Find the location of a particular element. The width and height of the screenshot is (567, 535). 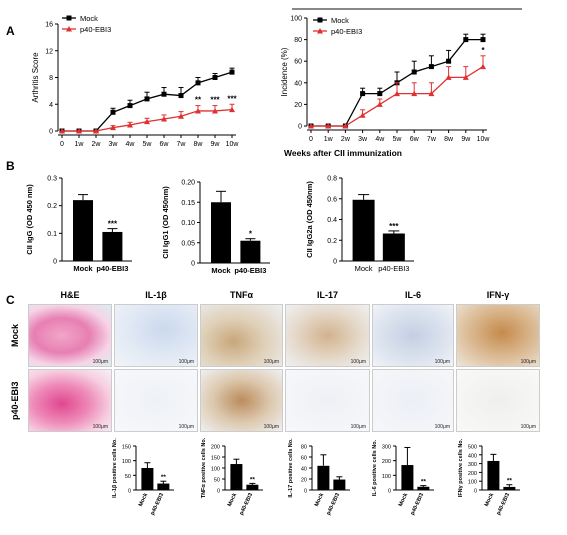

y-tick-label: 150 is located at coordinates (126, 448).